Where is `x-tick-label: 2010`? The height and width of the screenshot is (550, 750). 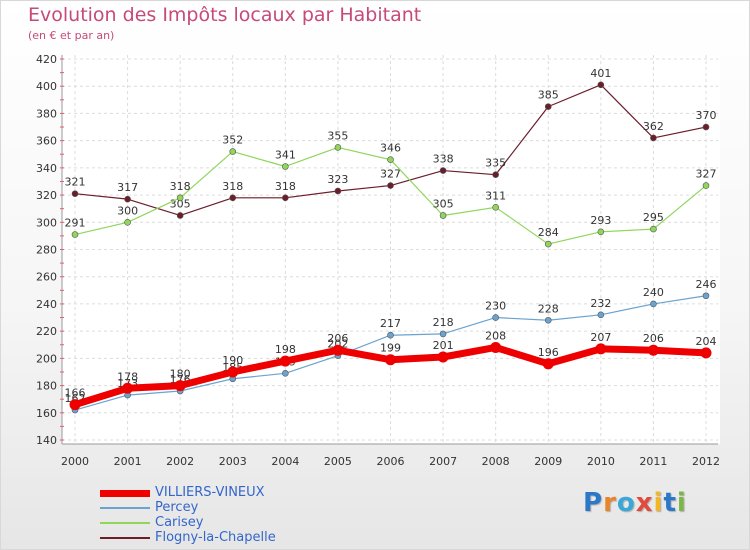 x-tick-label: 2010 is located at coordinates (601, 461).